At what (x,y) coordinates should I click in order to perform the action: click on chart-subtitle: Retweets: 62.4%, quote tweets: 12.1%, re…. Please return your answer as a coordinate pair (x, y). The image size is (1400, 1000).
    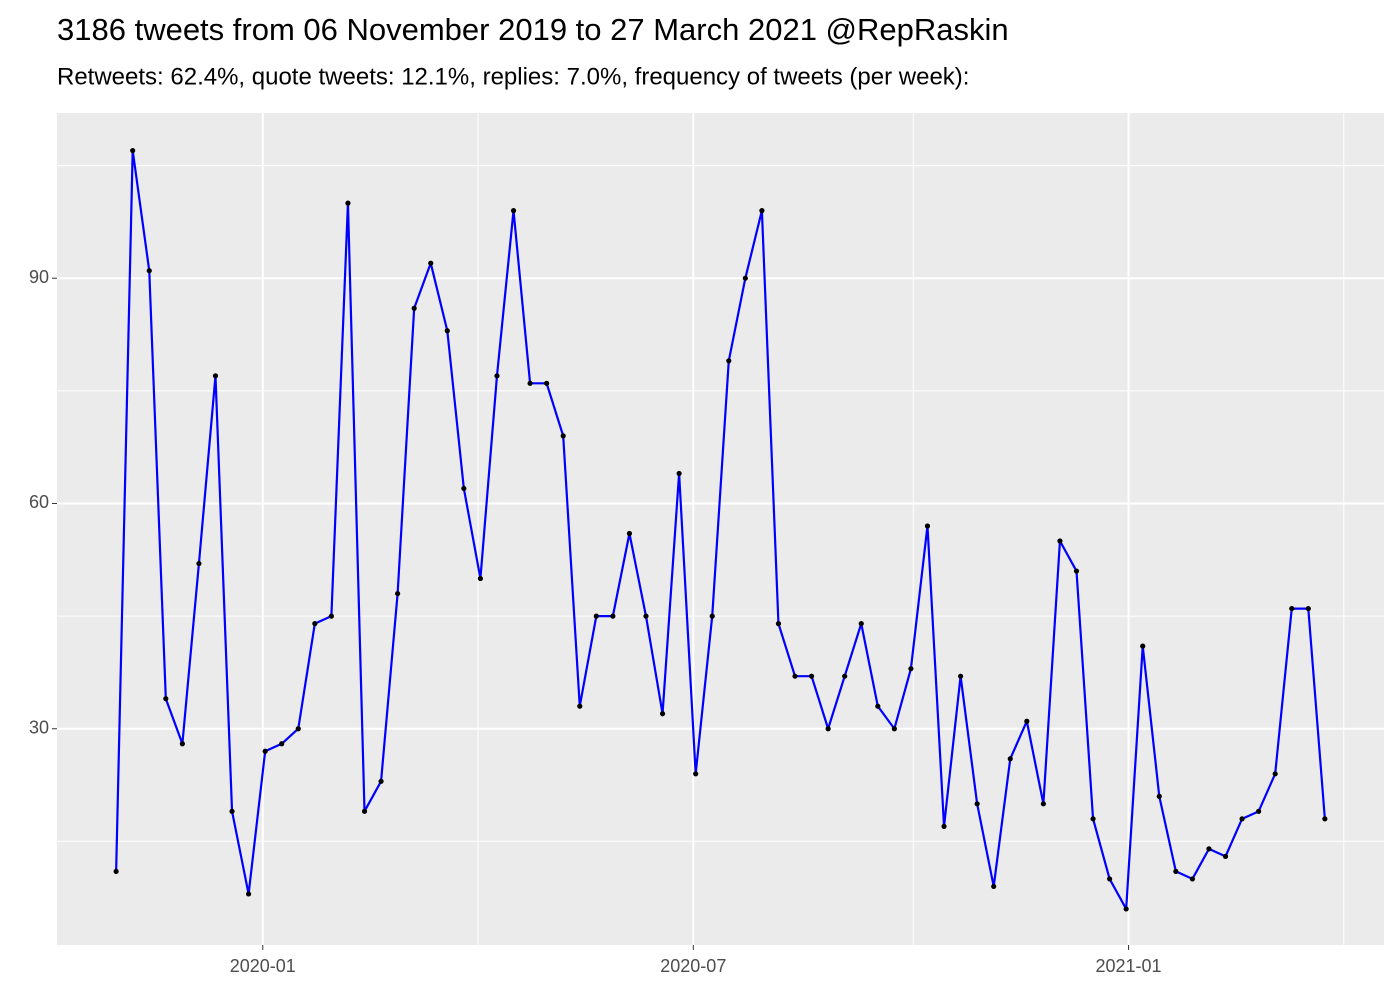
    Looking at the image, I should click on (513, 76).